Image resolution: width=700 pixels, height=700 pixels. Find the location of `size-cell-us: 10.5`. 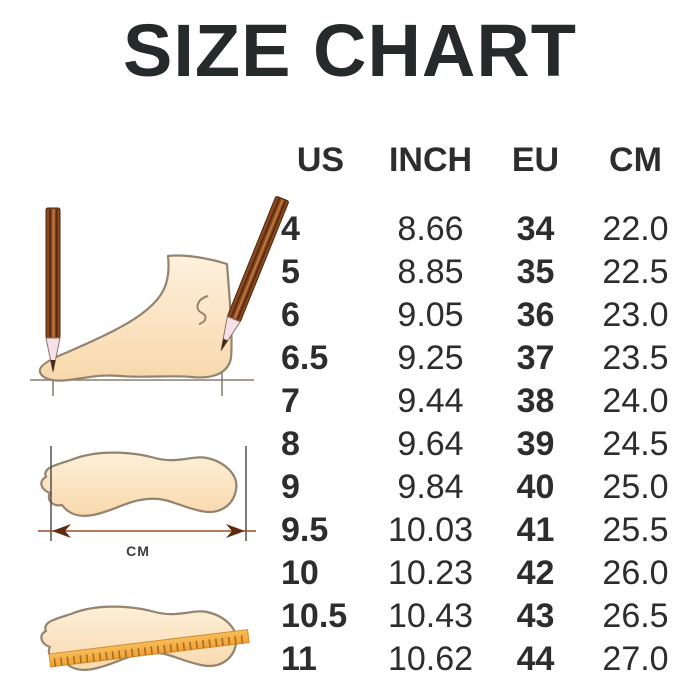

size-cell-us: 10.5 is located at coordinates (314, 616).